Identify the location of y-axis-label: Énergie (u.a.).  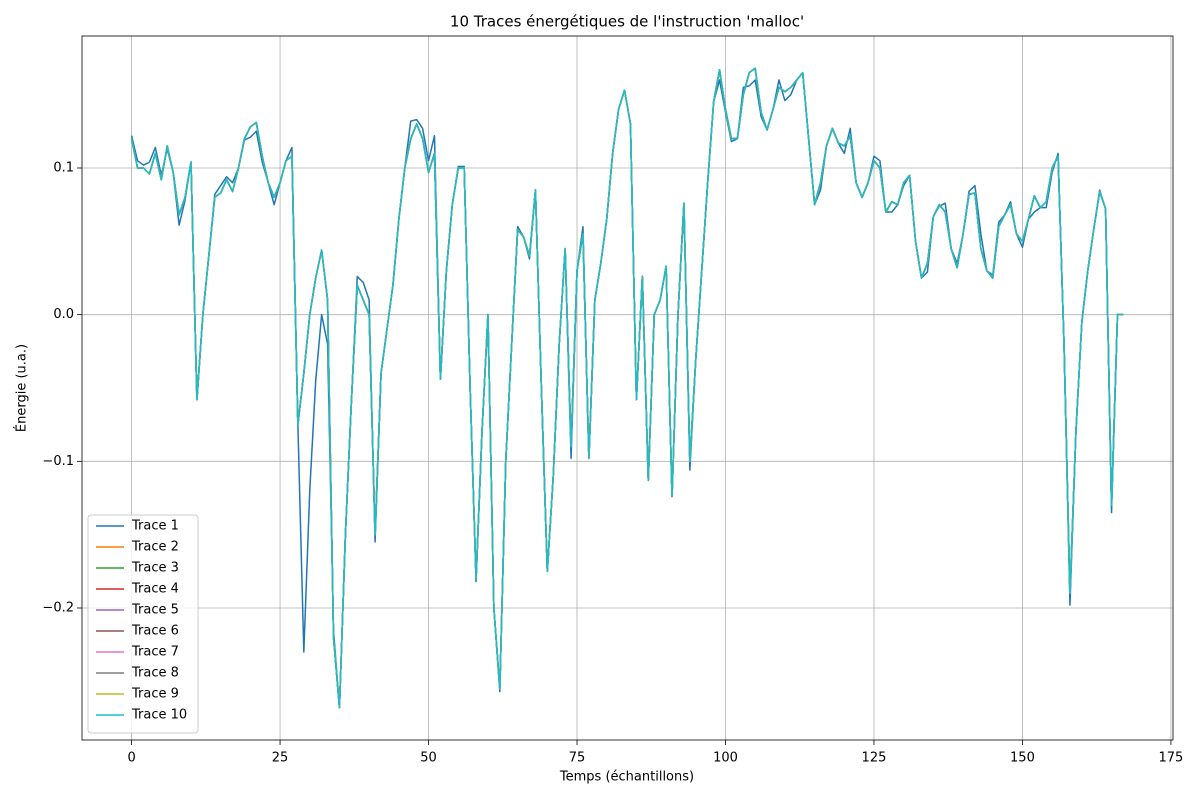
(22, 388).